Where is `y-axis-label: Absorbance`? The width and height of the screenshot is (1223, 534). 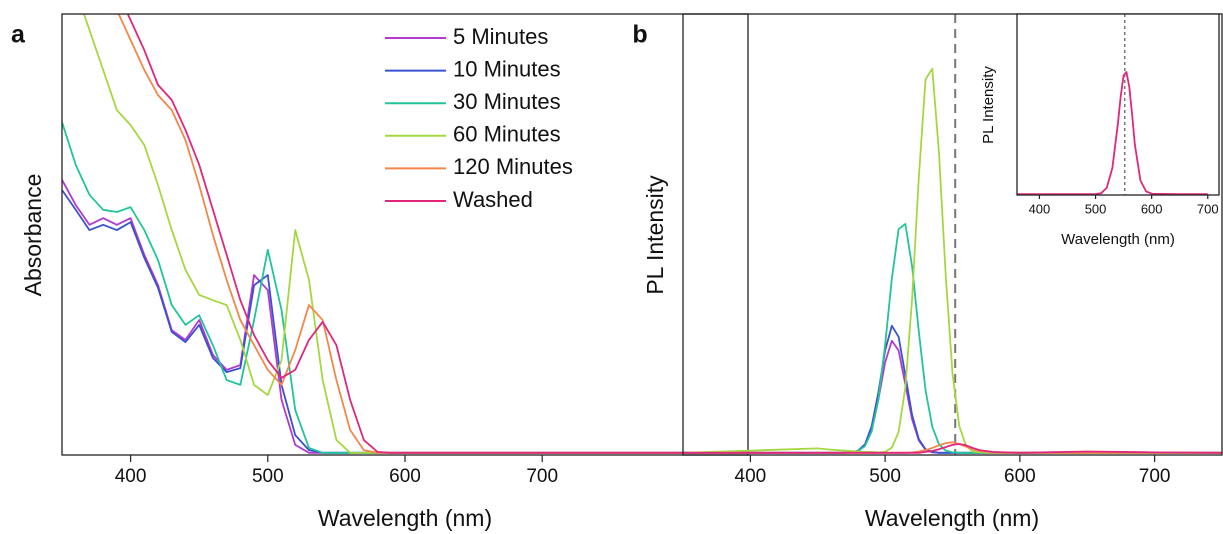 y-axis-label: Absorbance is located at coordinates (33, 235).